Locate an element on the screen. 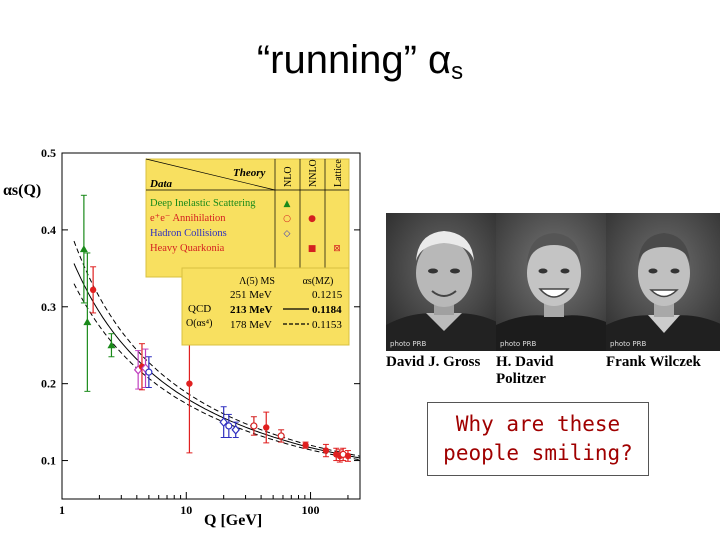 The image size is (720, 540). qcd-row-lambda-1: 213 MeV is located at coordinates (251, 310).